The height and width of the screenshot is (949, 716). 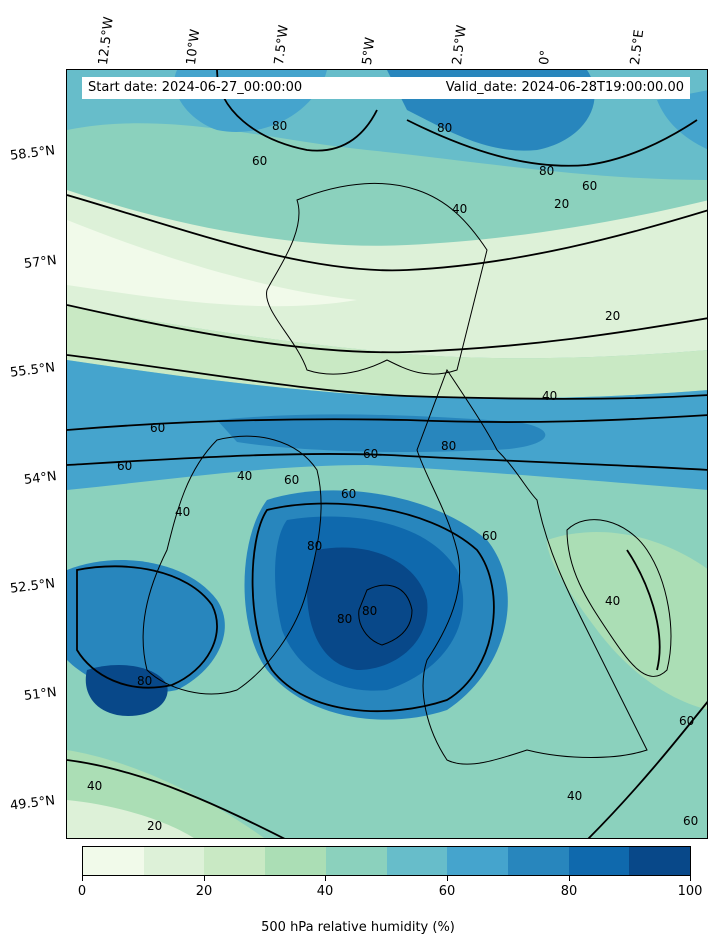 I want to click on latitude-label: 52.5°N, so click(x=32, y=586).